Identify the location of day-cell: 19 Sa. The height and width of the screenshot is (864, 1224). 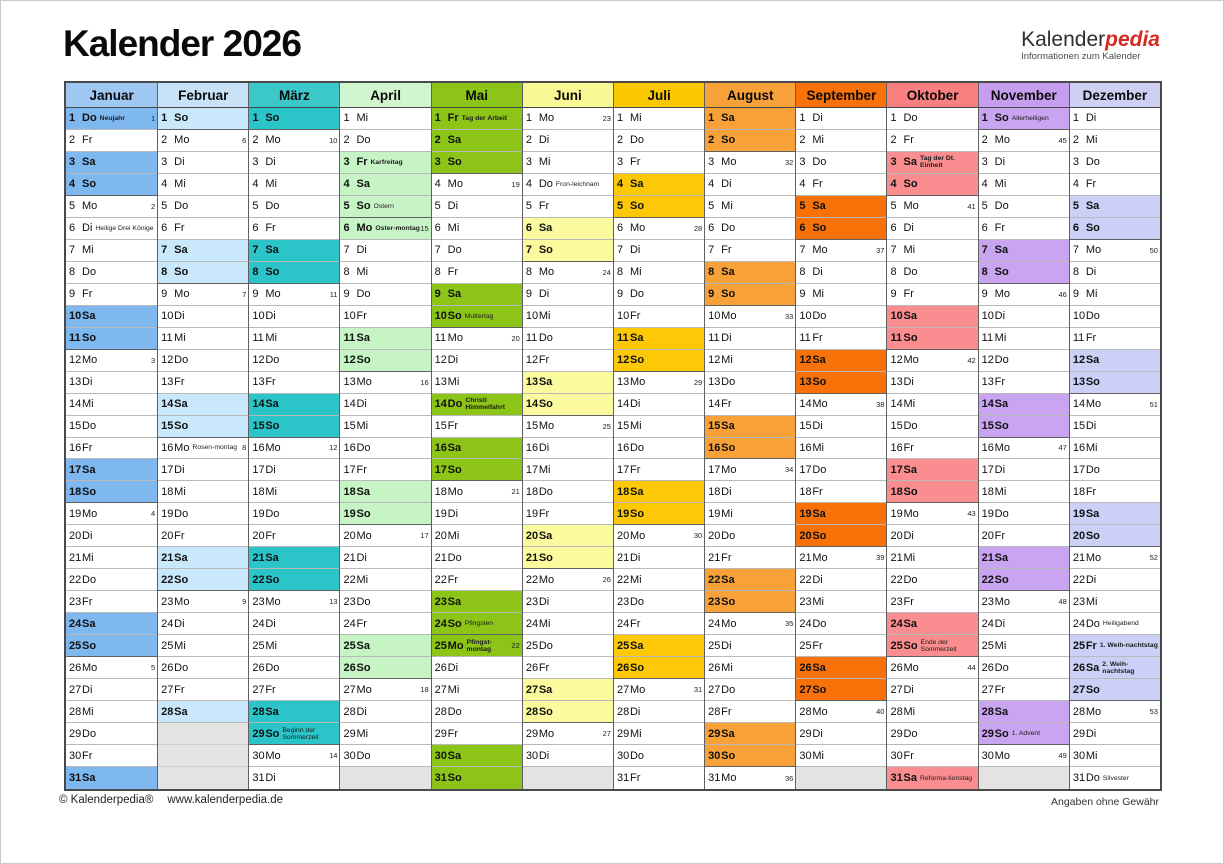
(841, 514).